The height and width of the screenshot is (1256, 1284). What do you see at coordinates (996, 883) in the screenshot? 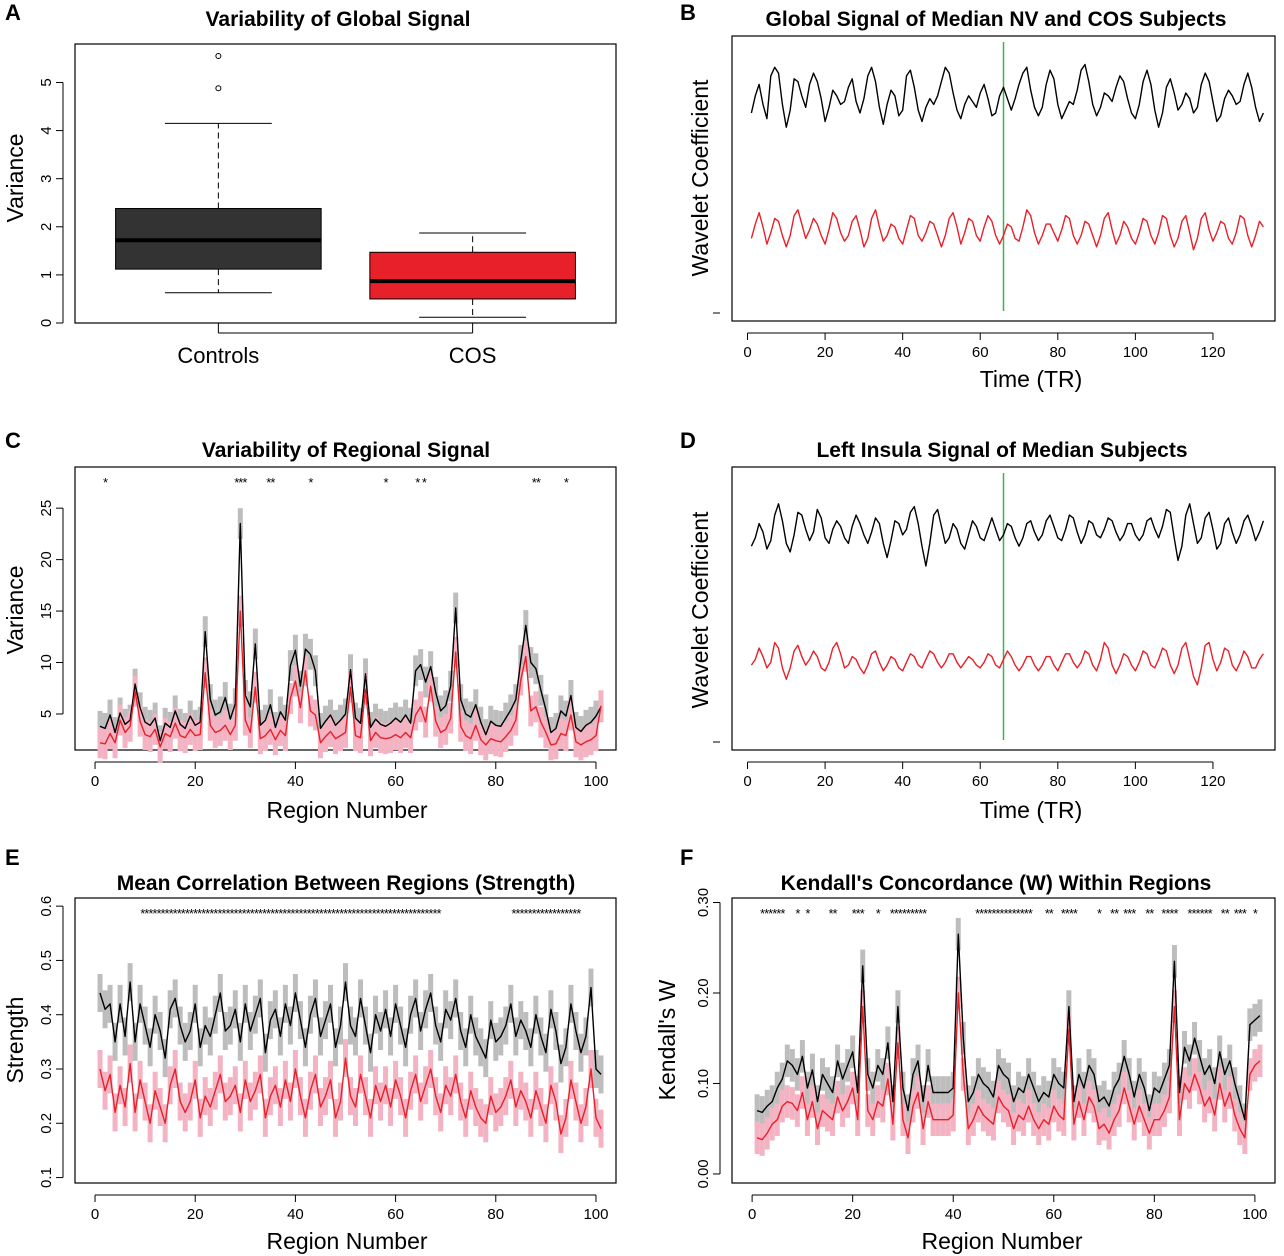
I see `panel-f-title: Kendall's Concordance (W) Within Regions` at bounding box center [996, 883].